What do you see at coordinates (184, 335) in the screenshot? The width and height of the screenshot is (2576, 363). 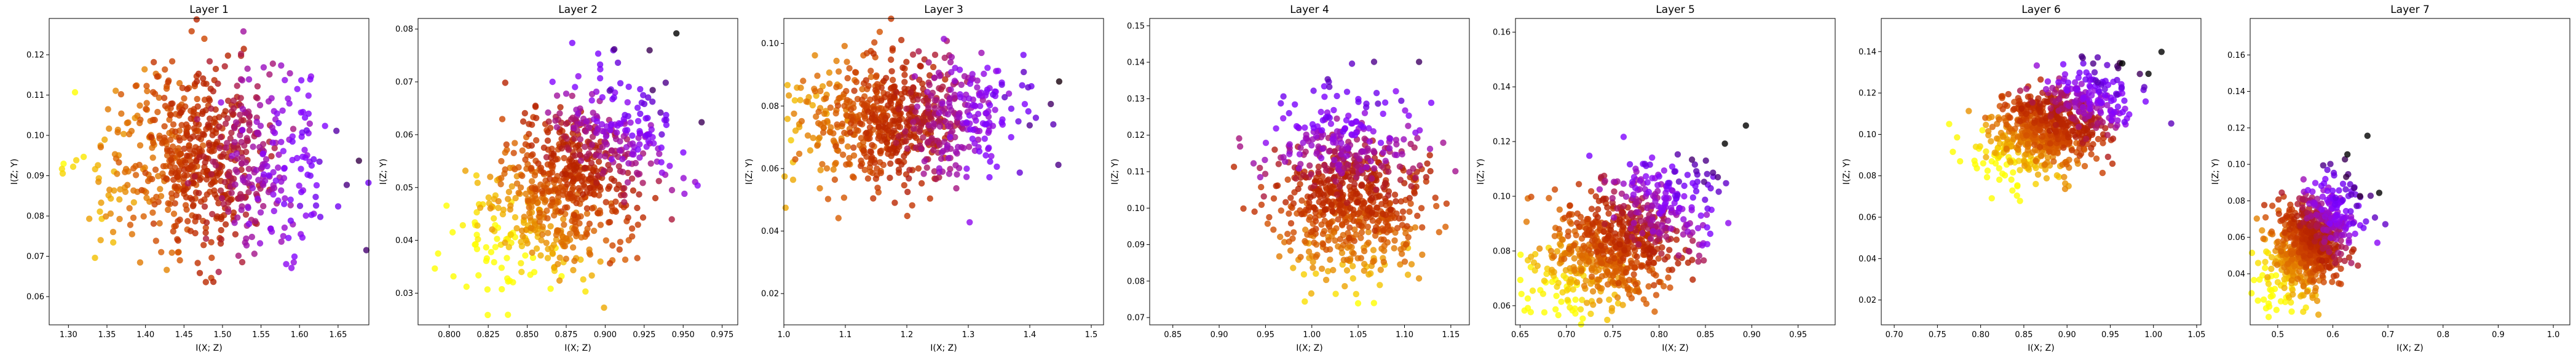 I see `x-tick-label: 1.45` at bounding box center [184, 335].